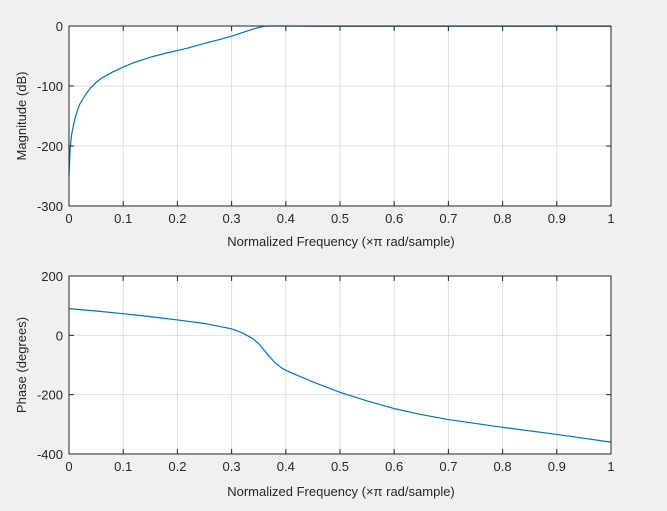 This screenshot has height=511, width=667. I want to click on magnitude-y-tick-label: 0, so click(59, 26).